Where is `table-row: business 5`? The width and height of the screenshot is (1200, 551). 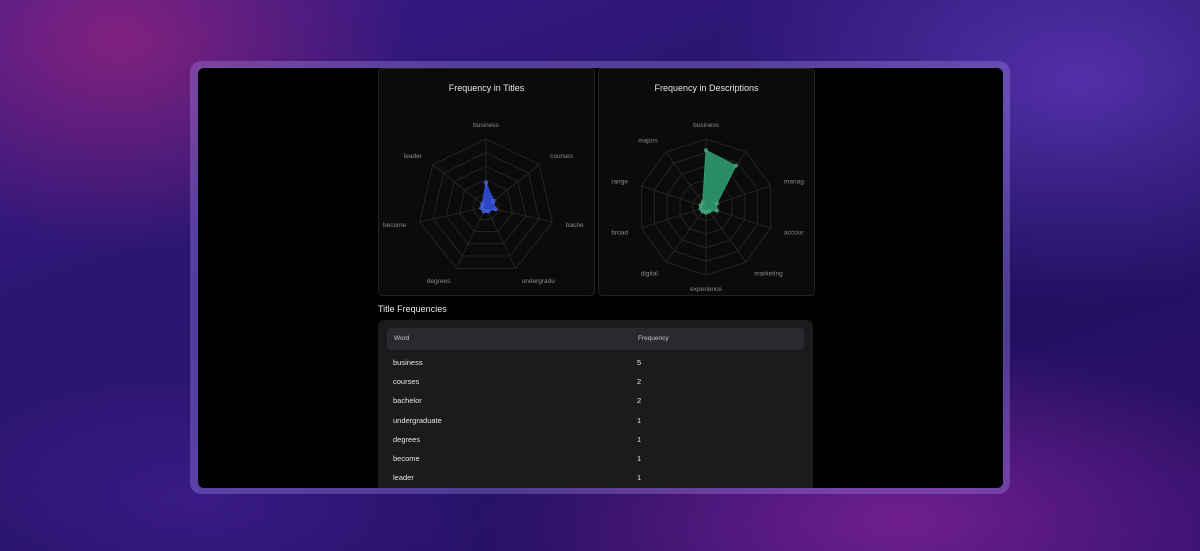 table-row: business 5 is located at coordinates (595, 363).